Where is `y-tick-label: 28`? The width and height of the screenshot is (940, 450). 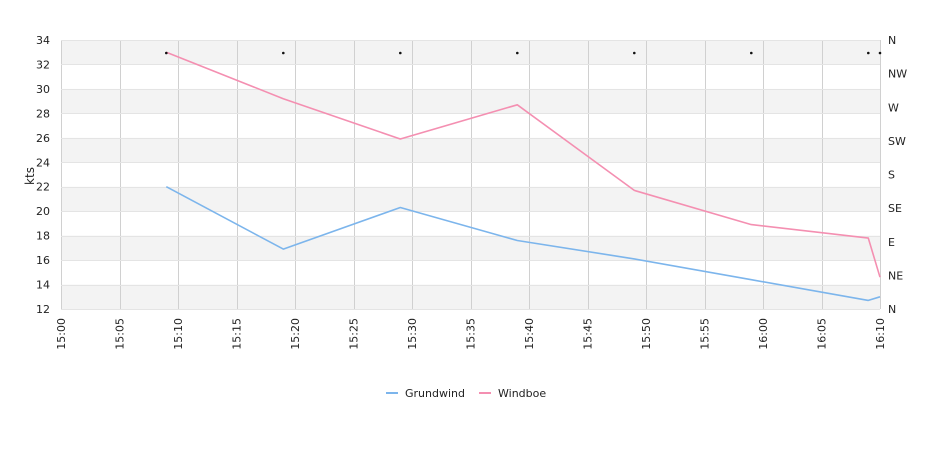
y-tick-label: 28 is located at coordinates (43, 113).